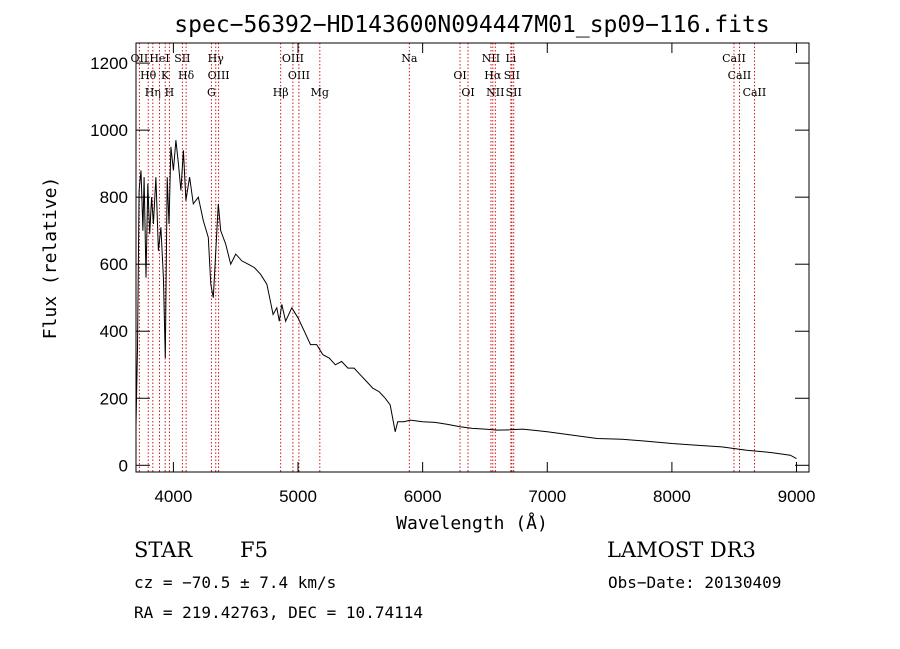 This screenshot has height=649, width=900. What do you see at coordinates (681, 550) in the screenshot?
I see `survey-name: LAMOST DR3` at bounding box center [681, 550].